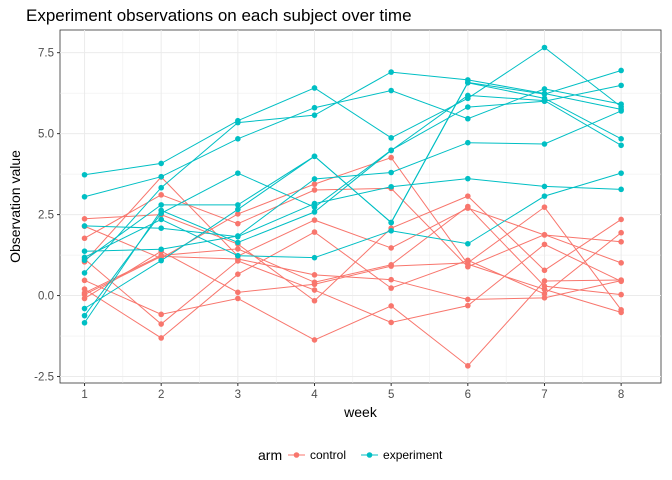  I want to click on x-tick-label: 3, so click(238, 395).